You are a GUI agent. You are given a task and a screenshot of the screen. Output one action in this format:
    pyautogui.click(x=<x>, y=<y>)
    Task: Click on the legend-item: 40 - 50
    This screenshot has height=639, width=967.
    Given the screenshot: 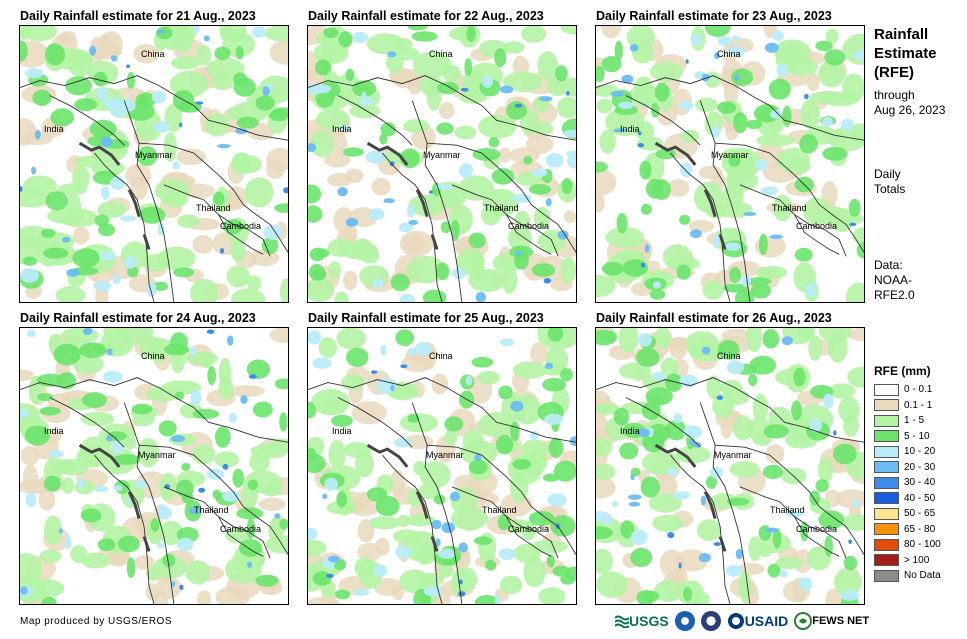 What is the action you would take?
    pyautogui.click(x=904, y=498)
    